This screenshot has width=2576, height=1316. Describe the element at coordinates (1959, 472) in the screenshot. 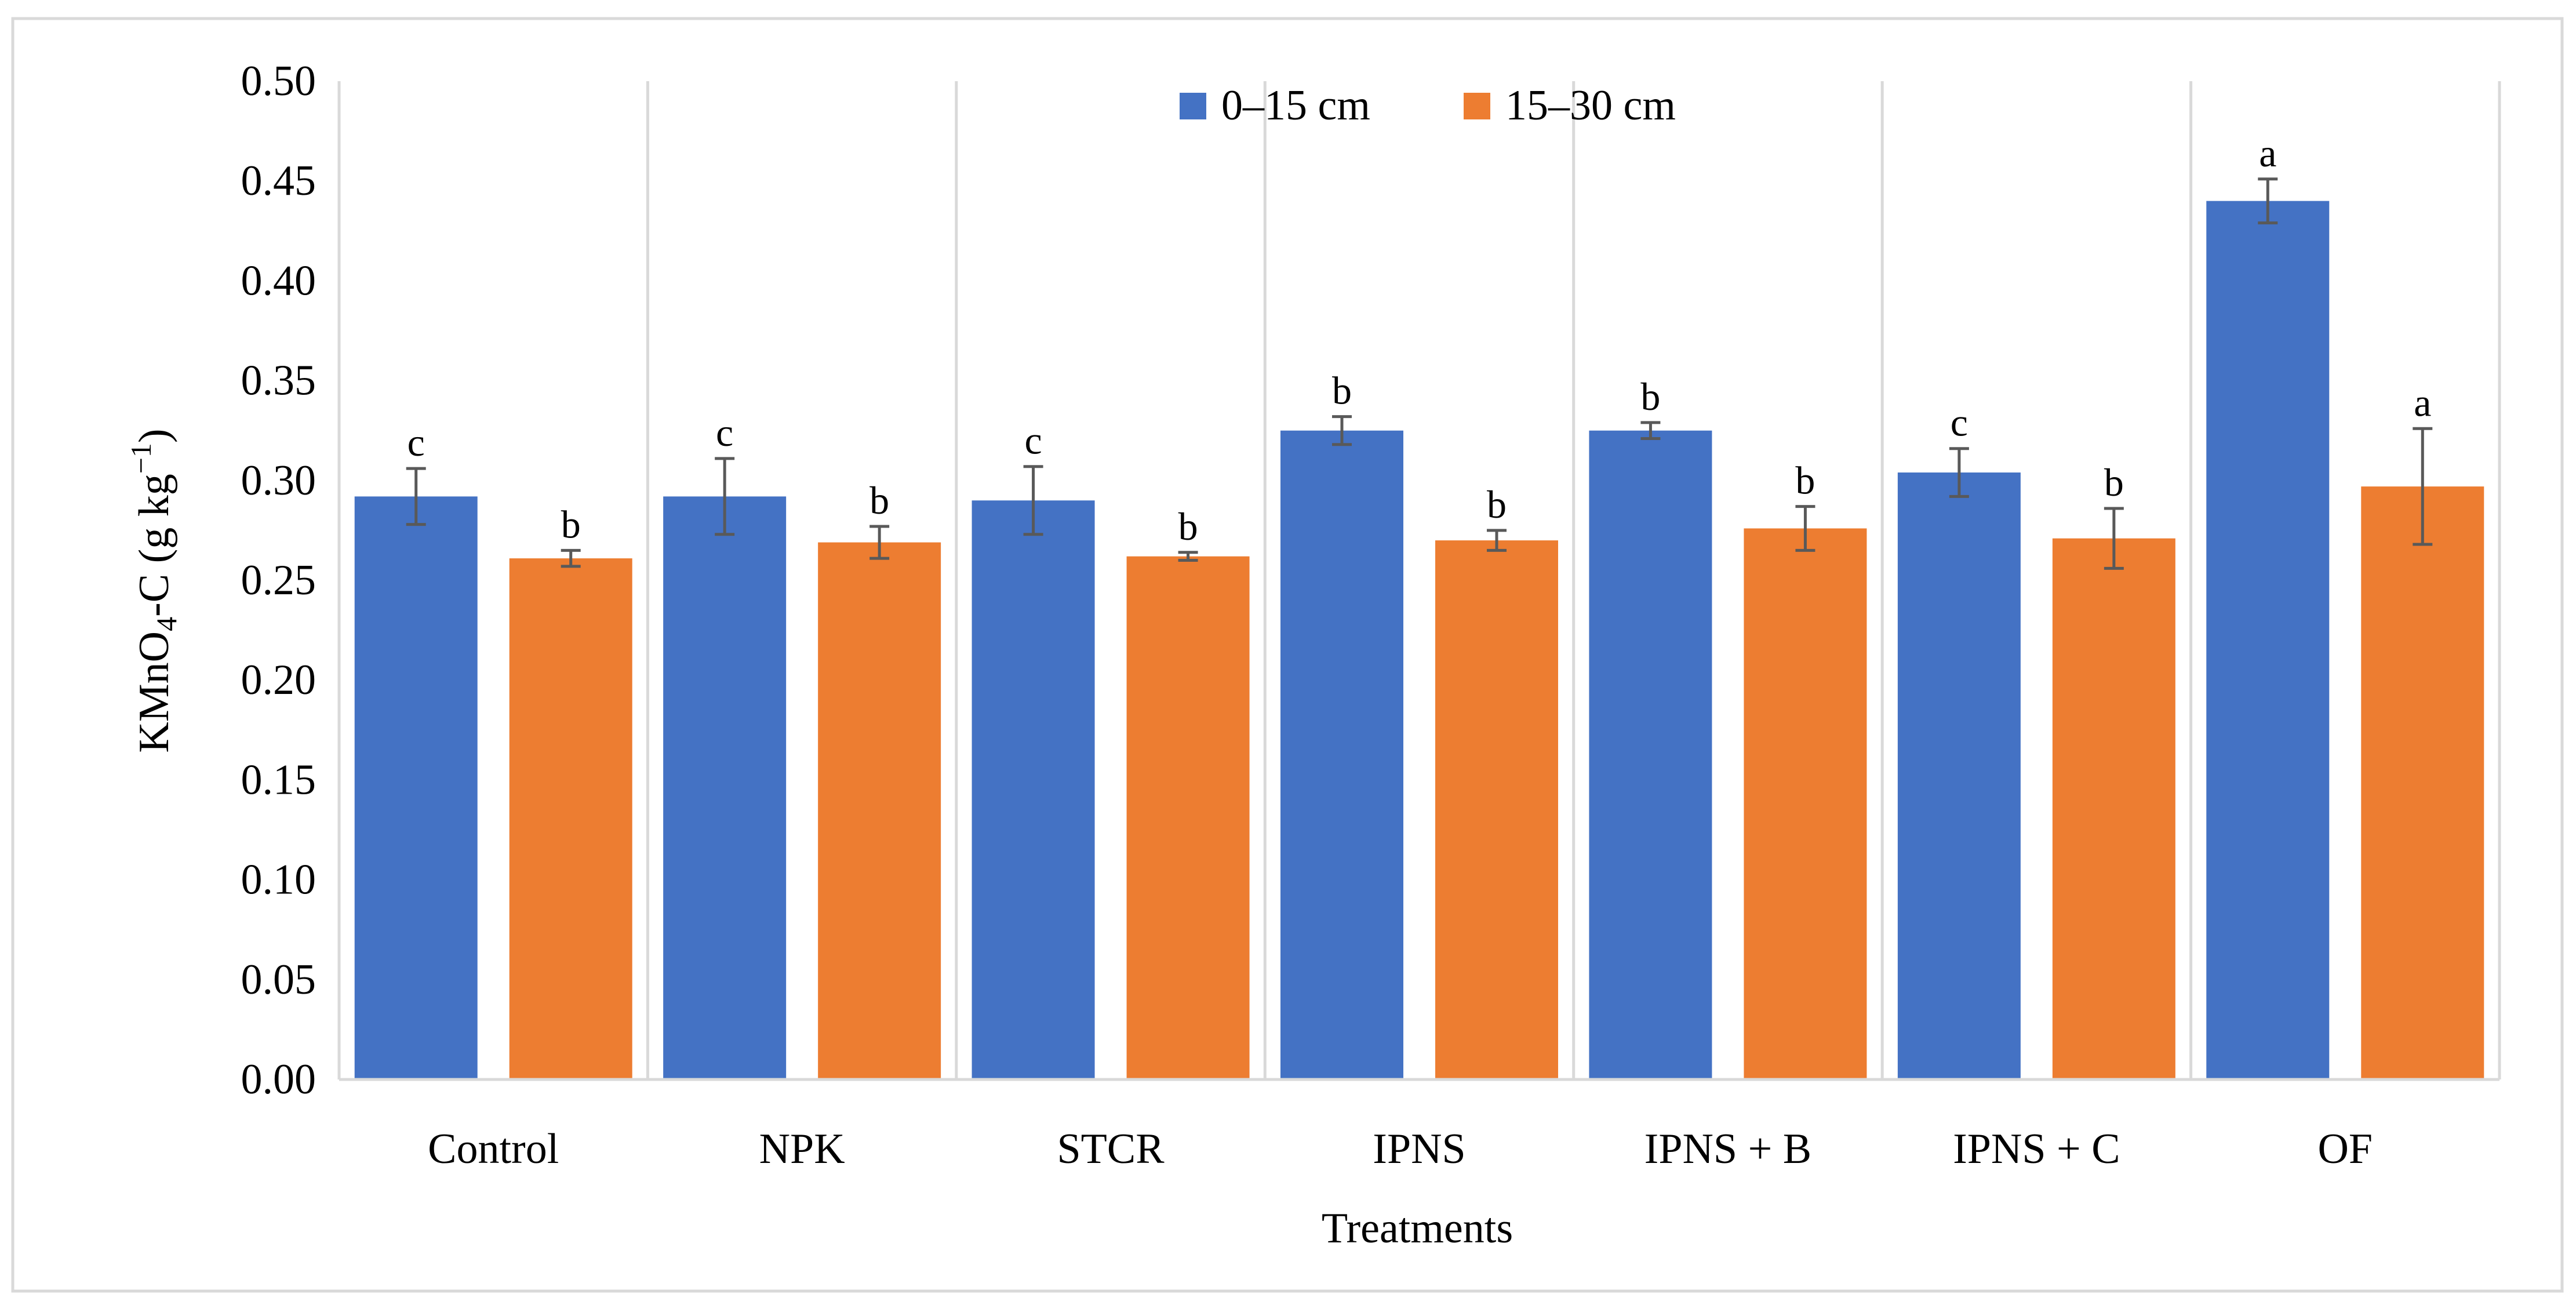

I see `error-bar-0-15-cm-ipns-c` at that location.